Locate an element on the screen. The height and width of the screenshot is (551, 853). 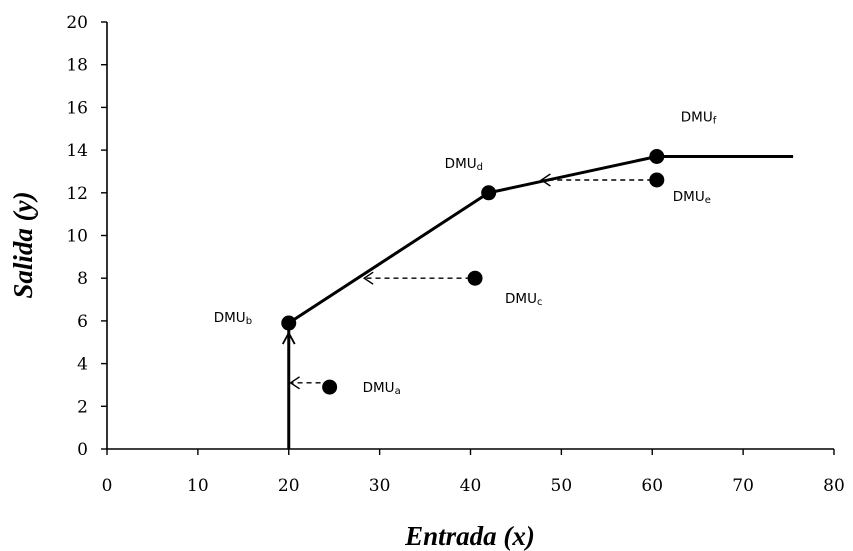
y-tick-label: 16 is located at coordinates (77, 108).